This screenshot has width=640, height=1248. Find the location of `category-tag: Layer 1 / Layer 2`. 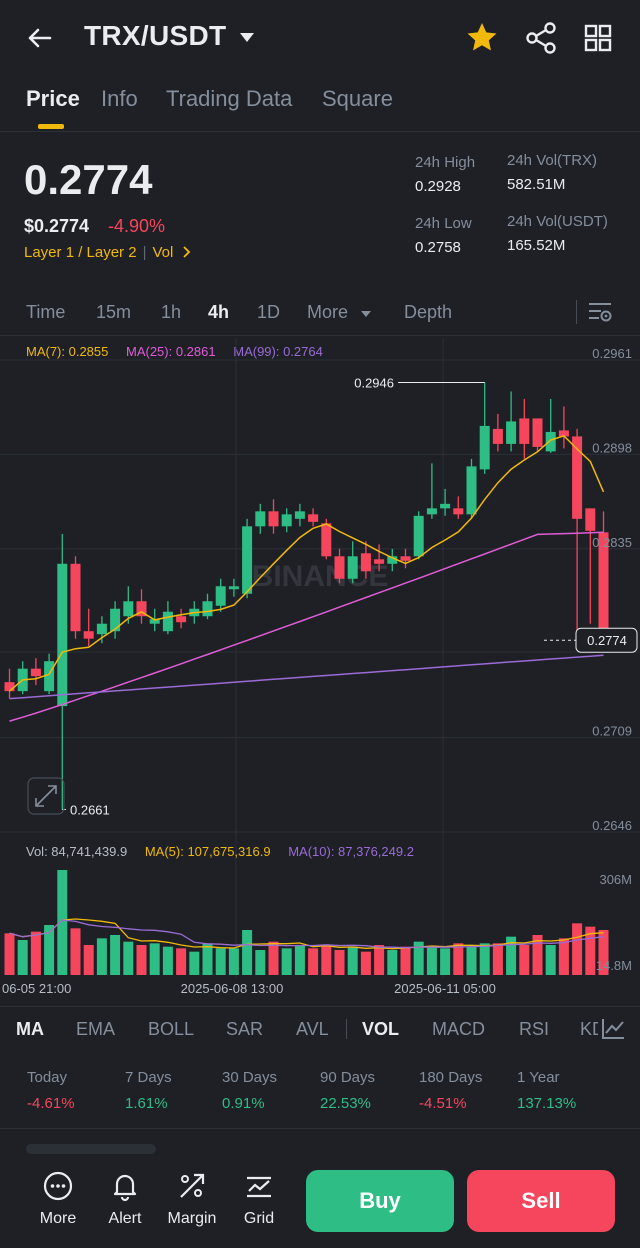

category-tag: Layer 1 / Layer 2 is located at coordinates (80, 252).